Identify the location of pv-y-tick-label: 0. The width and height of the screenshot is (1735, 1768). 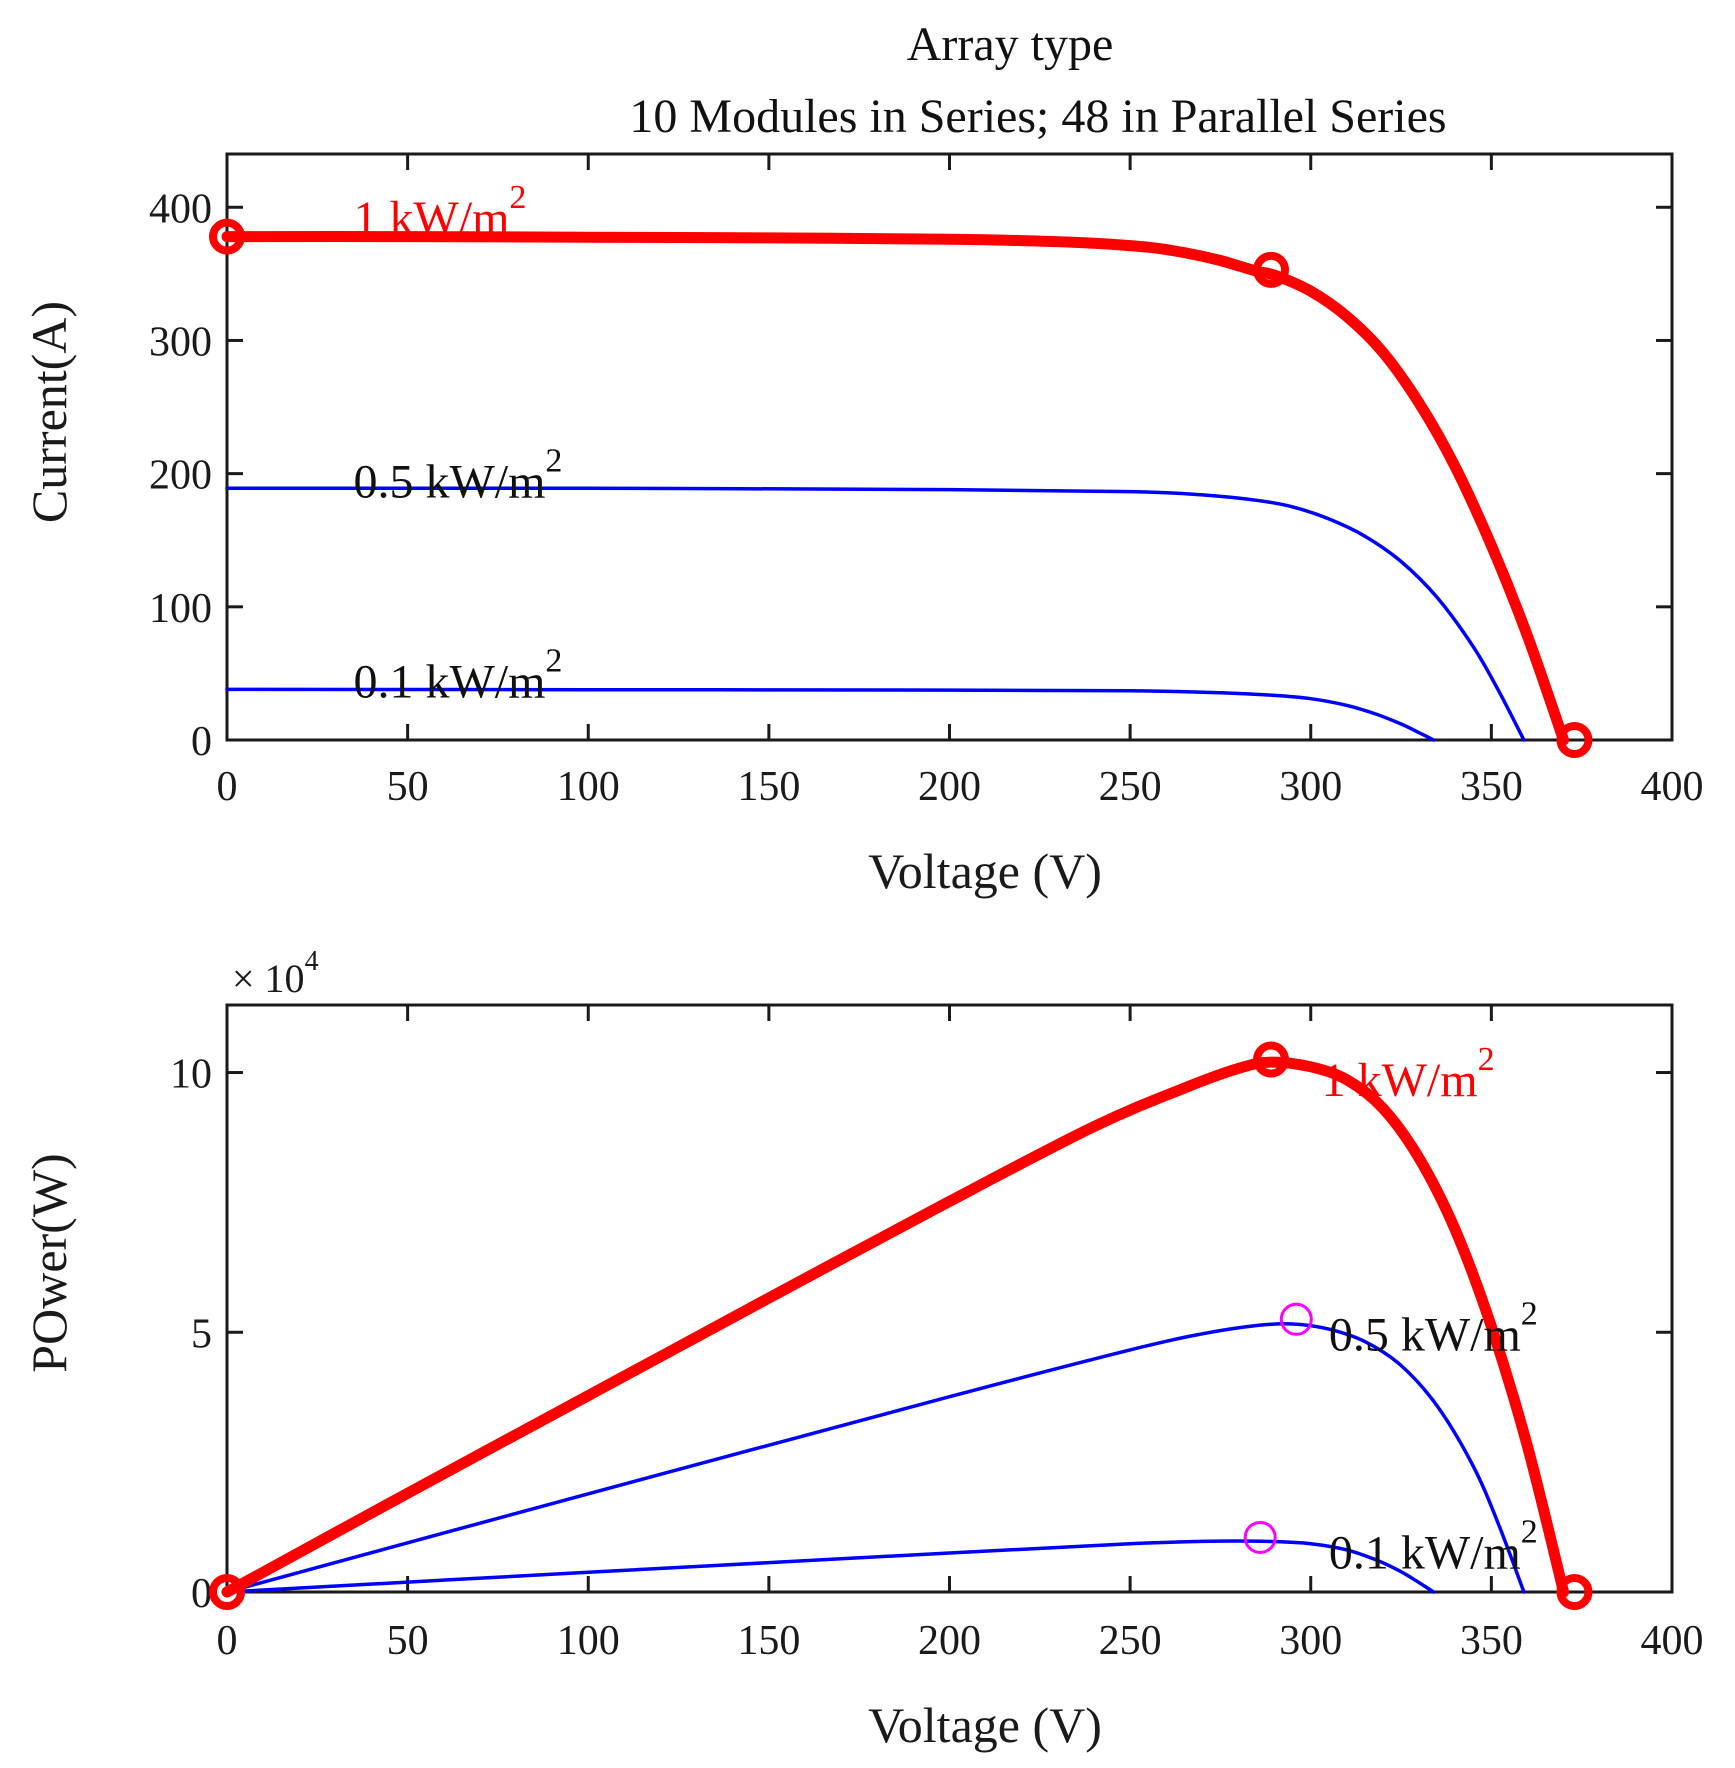
(201, 1594).